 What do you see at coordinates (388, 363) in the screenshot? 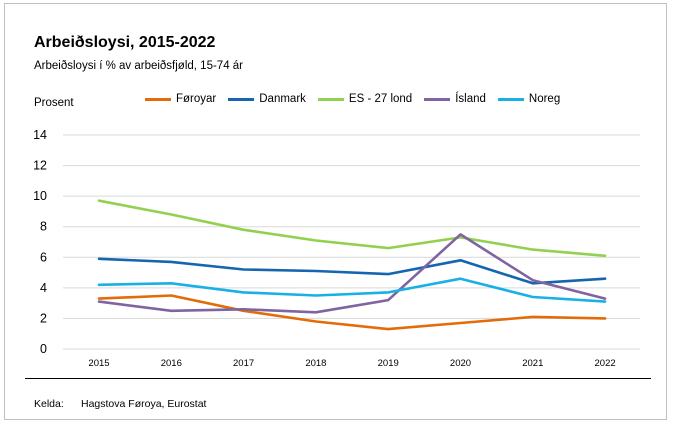
I see `x-tick-label: 2019` at bounding box center [388, 363].